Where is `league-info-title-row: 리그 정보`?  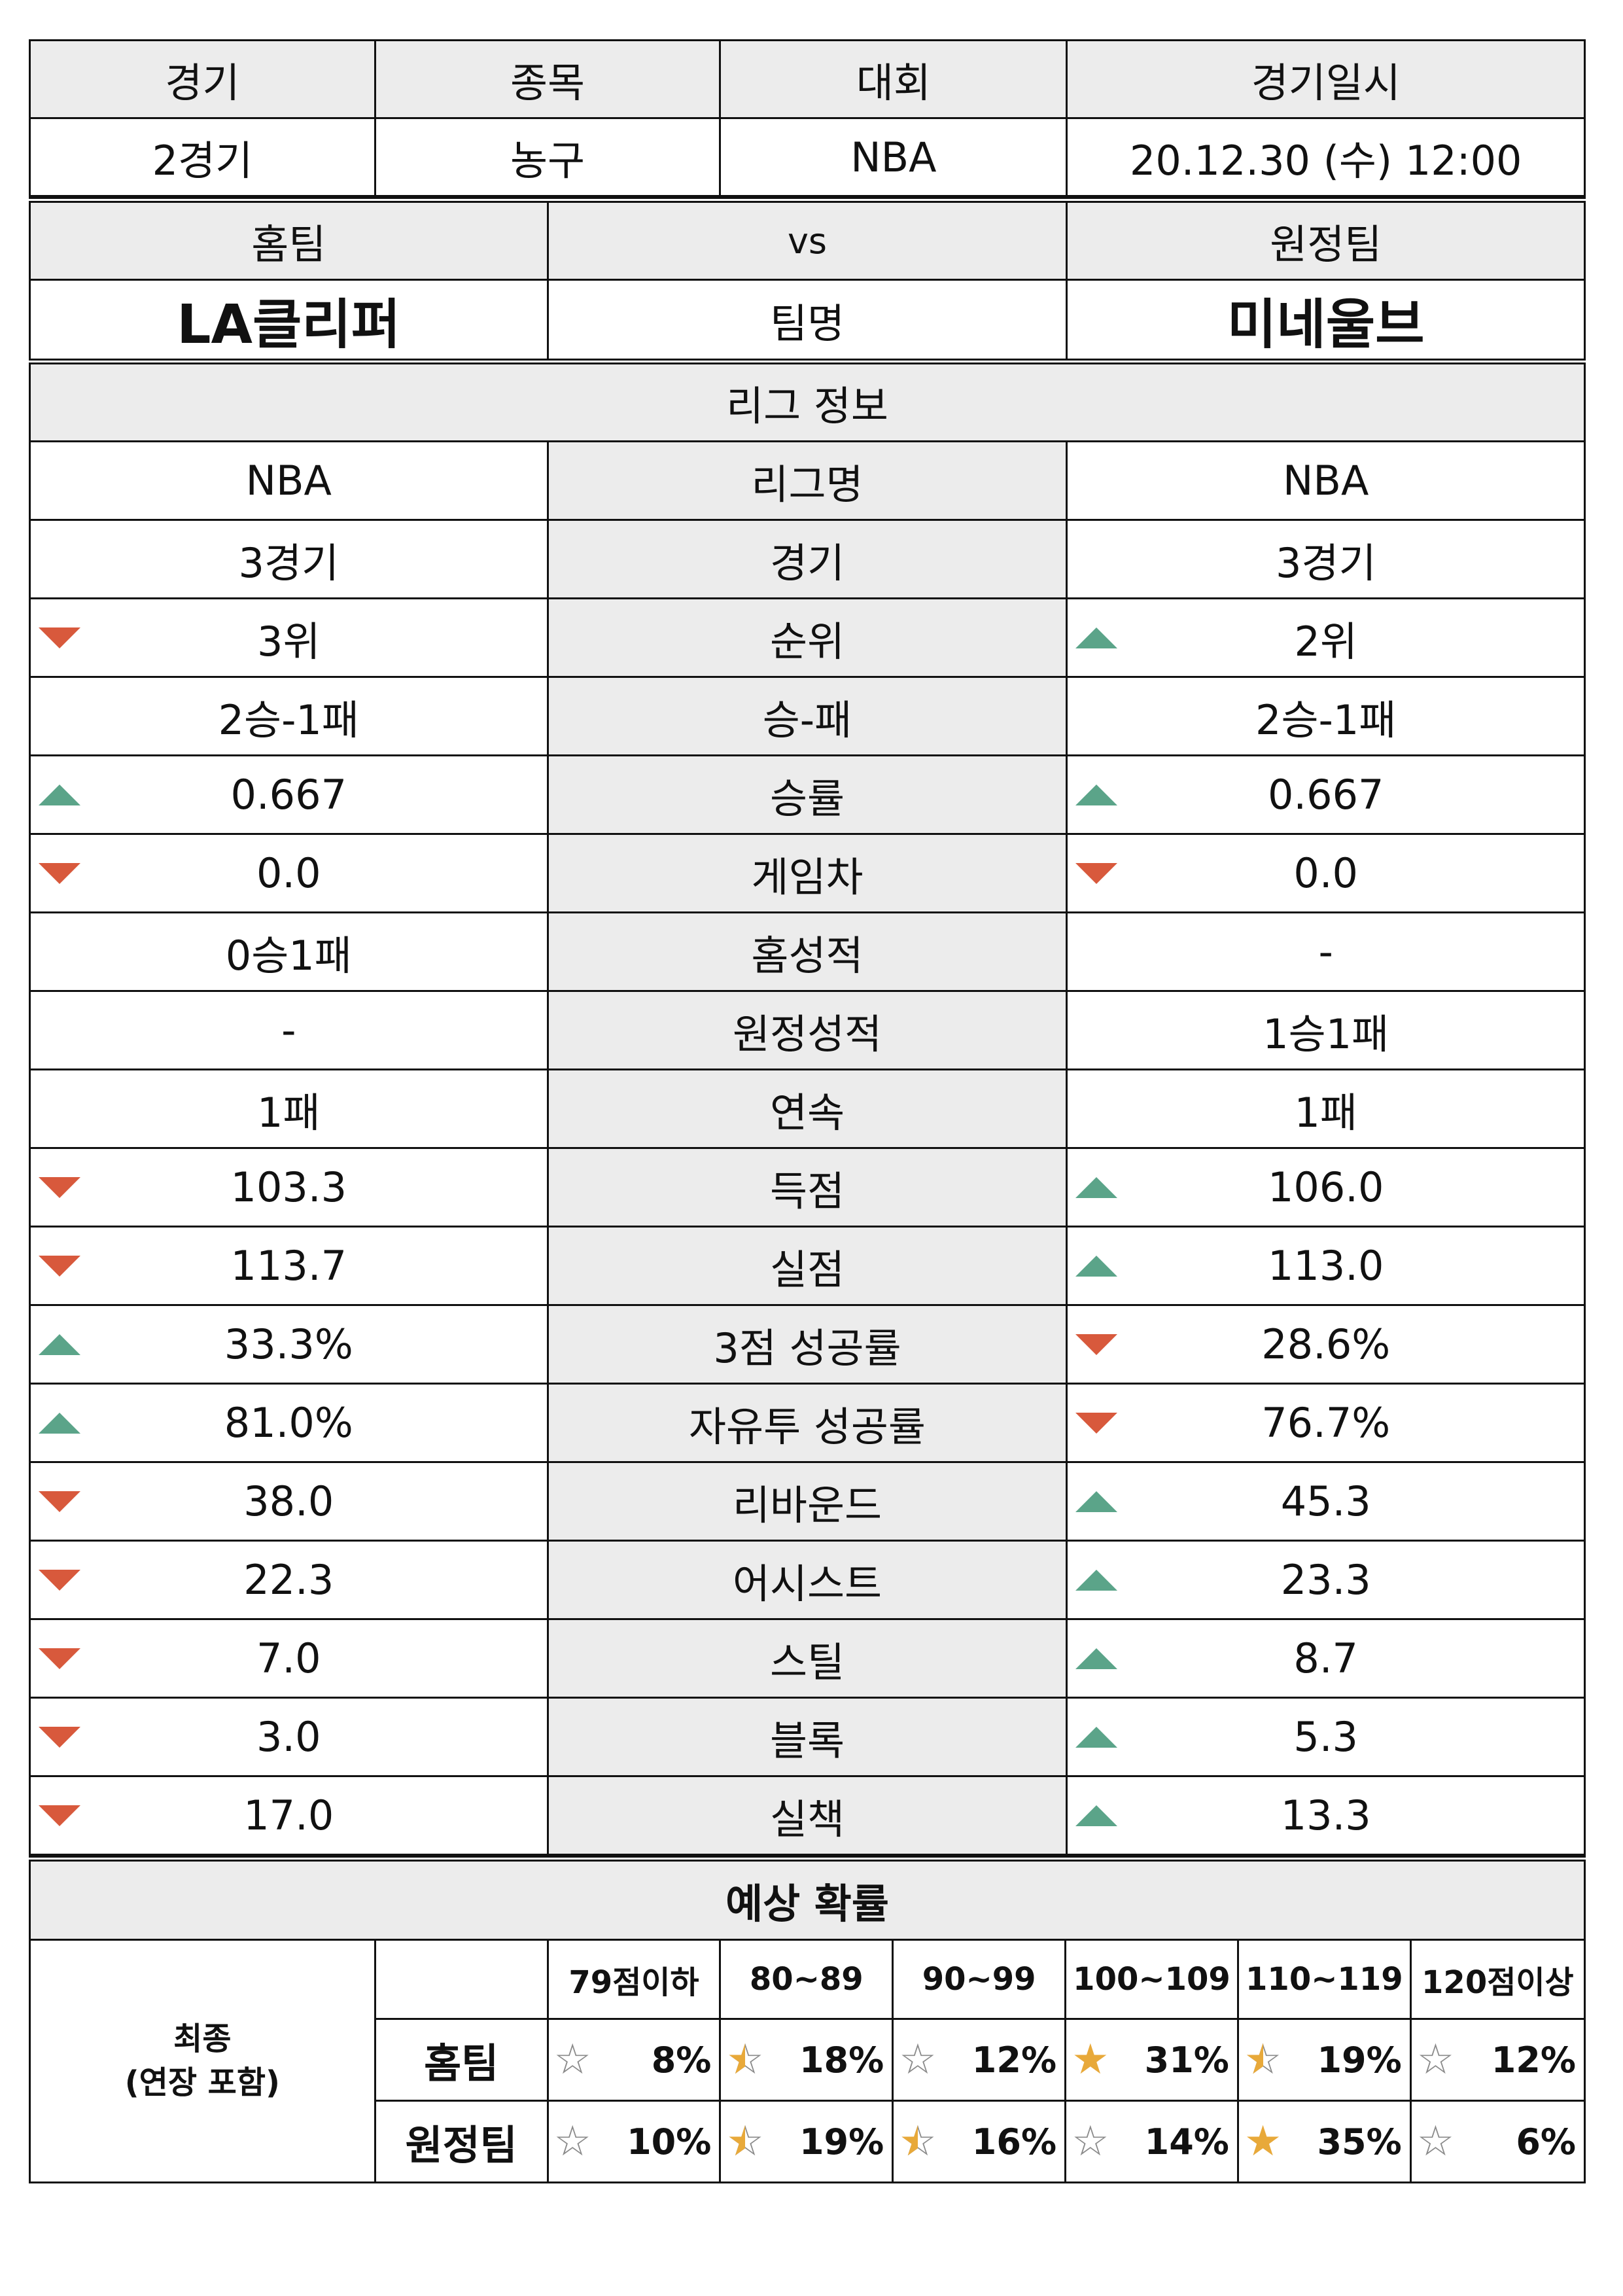
league-info-title-row: 리그 정보 is located at coordinates (807, 400).